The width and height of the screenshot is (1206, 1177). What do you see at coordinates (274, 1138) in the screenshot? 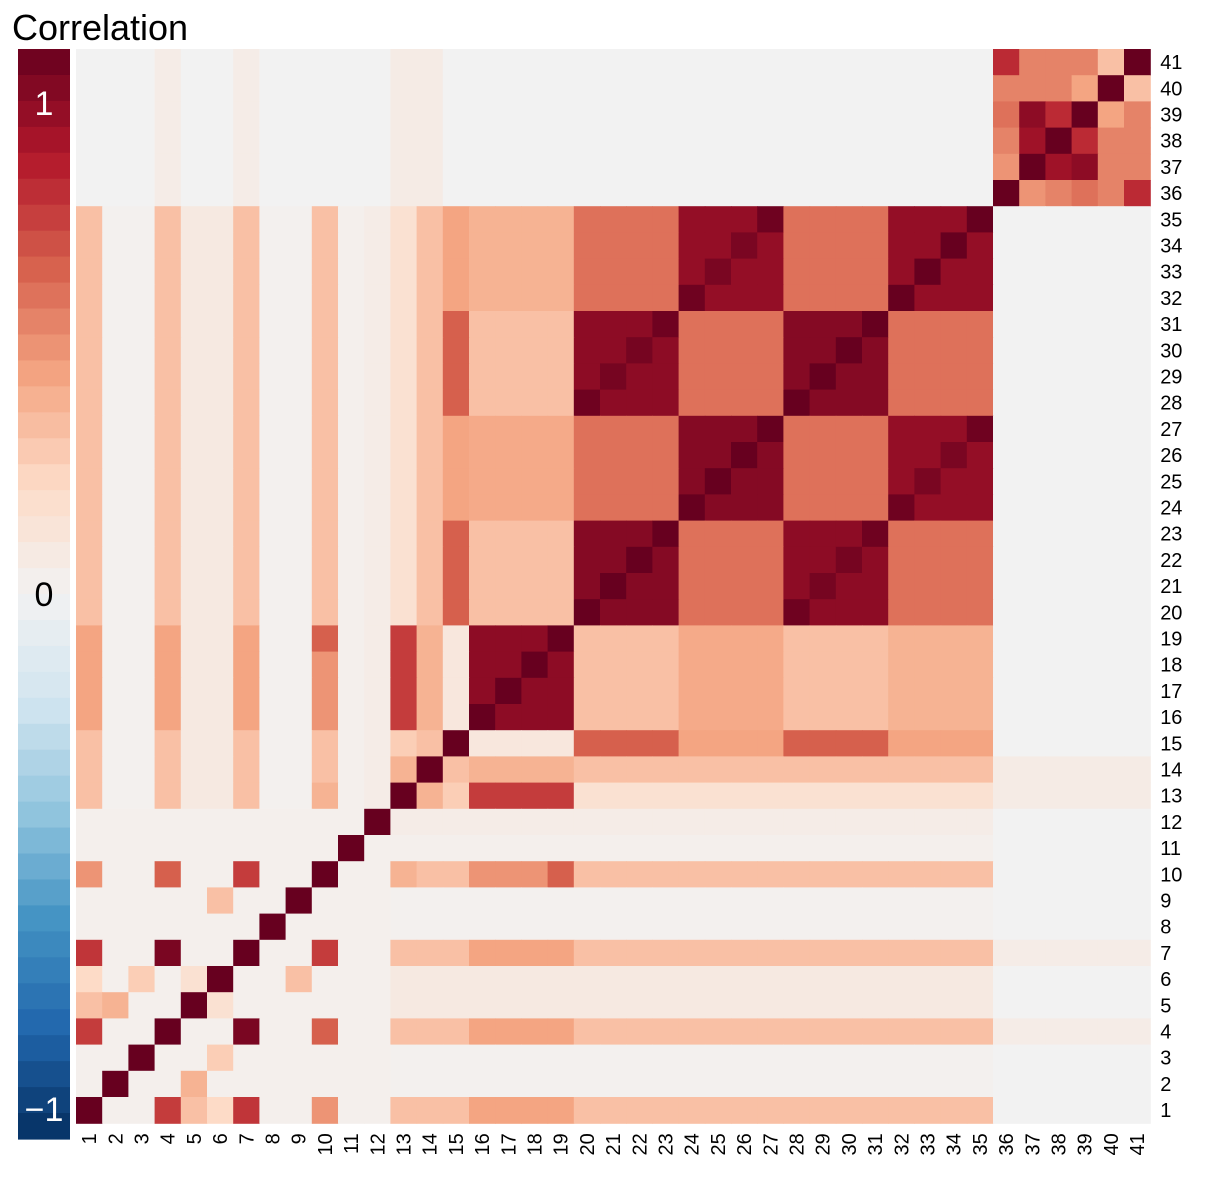
I see `x-tick-label: 8` at bounding box center [274, 1138].